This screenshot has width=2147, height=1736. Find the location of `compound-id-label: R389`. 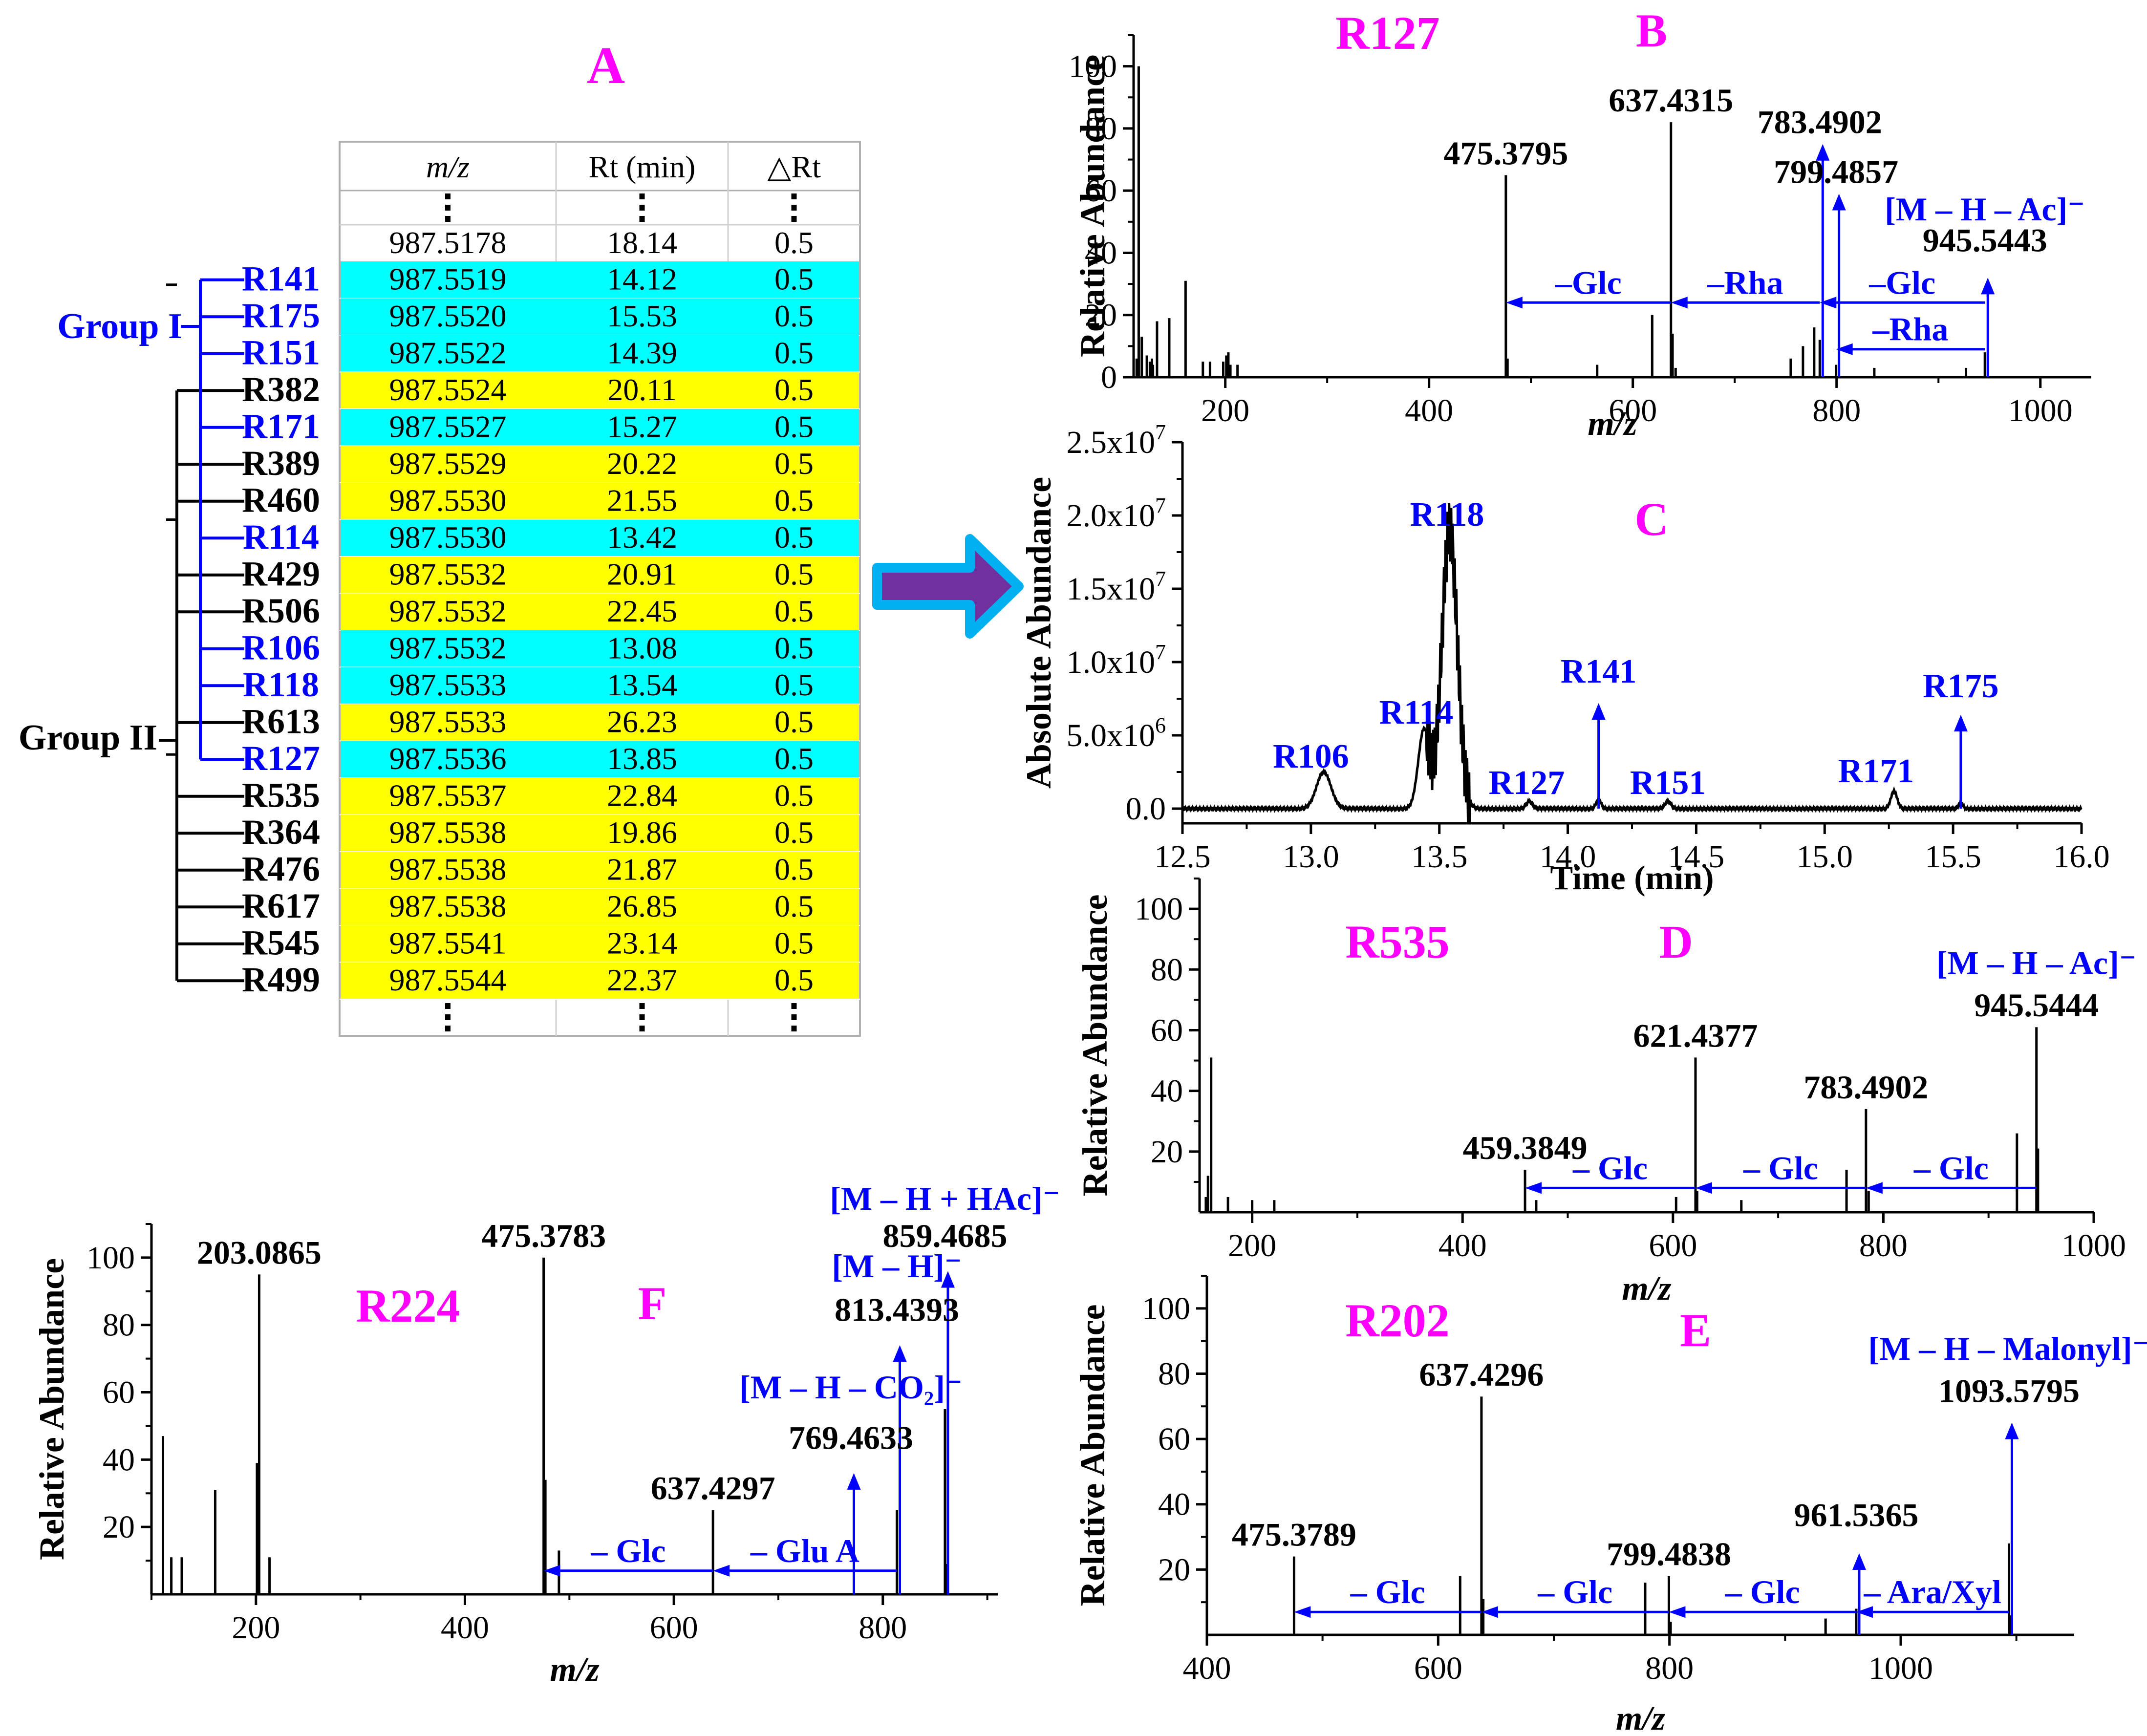

compound-id-label: R389 is located at coordinates (281, 463).